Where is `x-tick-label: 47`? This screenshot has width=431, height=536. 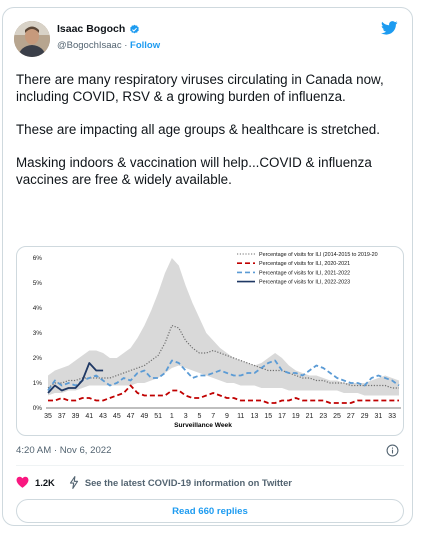 x-tick-label: 47 is located at coordinates (131, 416).